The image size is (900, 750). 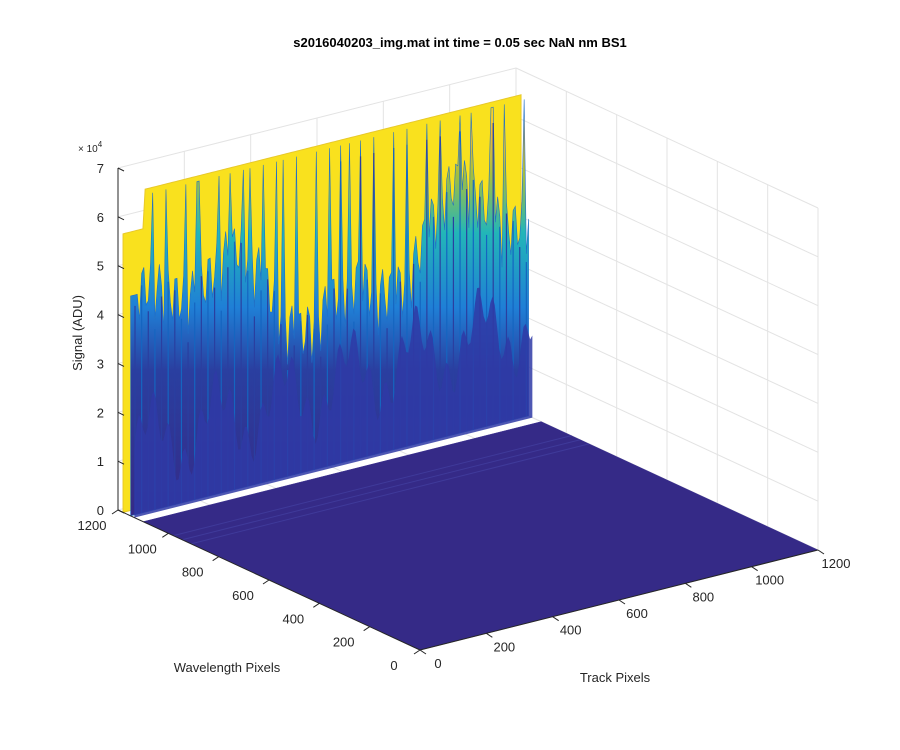 What do you see at coordinates (100, 510) in the screenshot?
I see `z-tick-label: 0` at bounding box center [100, 510].